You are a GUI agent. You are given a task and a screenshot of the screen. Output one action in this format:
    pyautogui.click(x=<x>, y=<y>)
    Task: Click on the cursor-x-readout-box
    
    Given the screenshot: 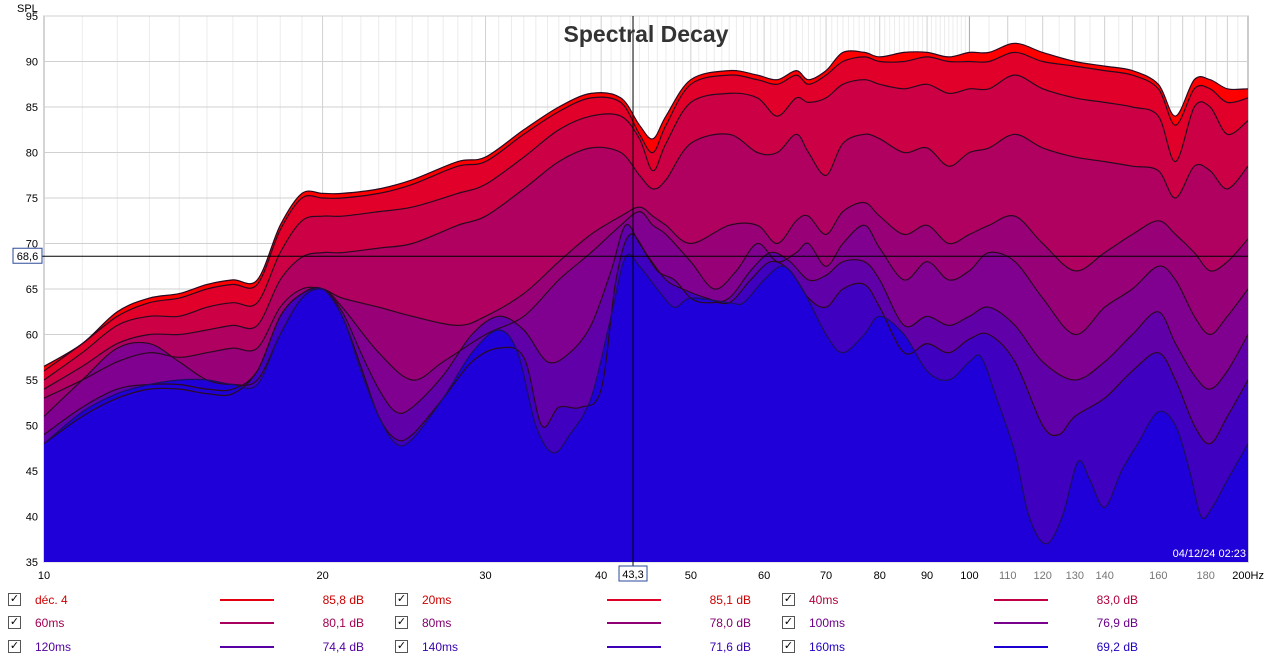 What is the action you would take?
    pyautogui.click(x=633, y=573)
    